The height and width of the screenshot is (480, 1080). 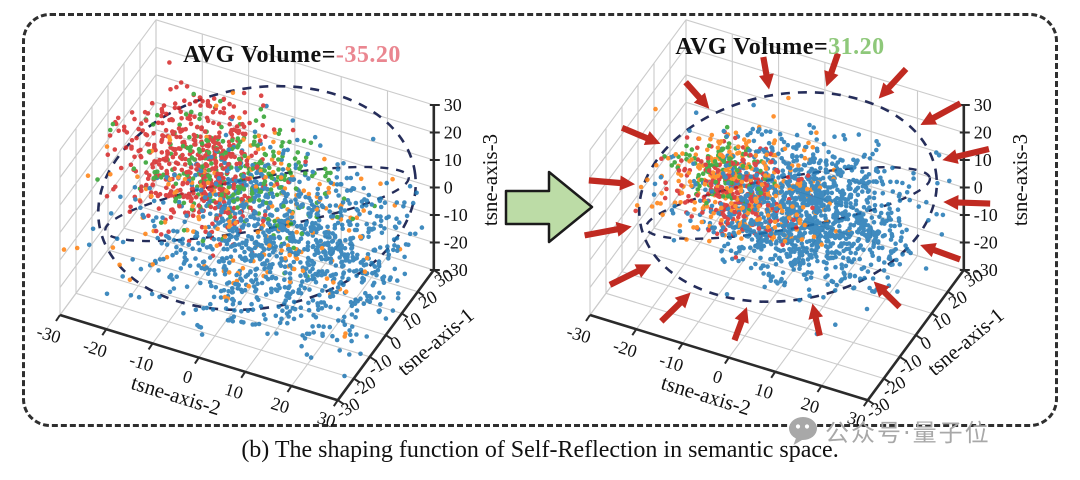 I want to click on watermark: 公众号·量子位, so click(x=889, y=430).